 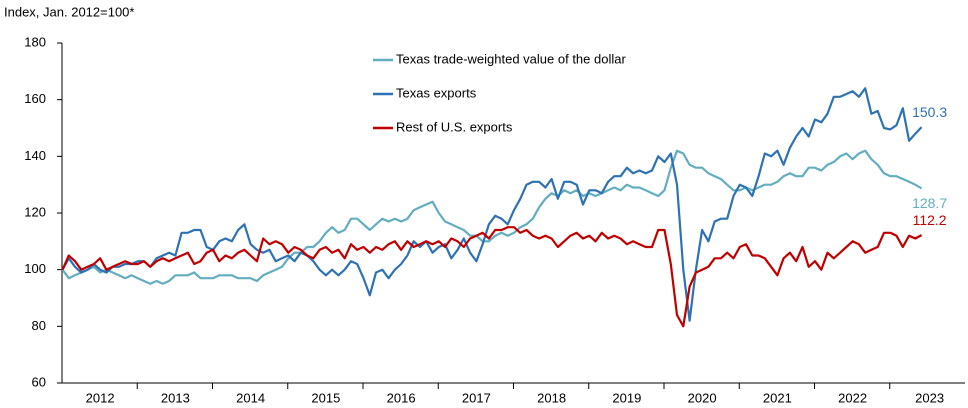 I want to click on x-tick-label: 2016, so click(x=401, y=397).